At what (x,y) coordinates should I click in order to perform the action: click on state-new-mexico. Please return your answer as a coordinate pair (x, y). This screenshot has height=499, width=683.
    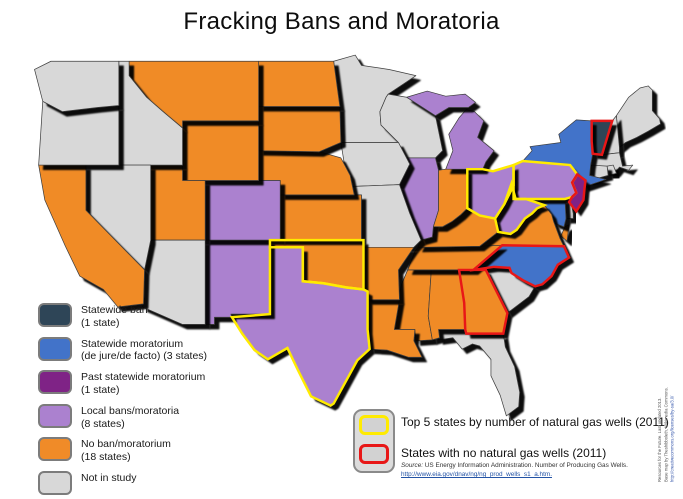
    Looking at the image, I should click on (237, 282).